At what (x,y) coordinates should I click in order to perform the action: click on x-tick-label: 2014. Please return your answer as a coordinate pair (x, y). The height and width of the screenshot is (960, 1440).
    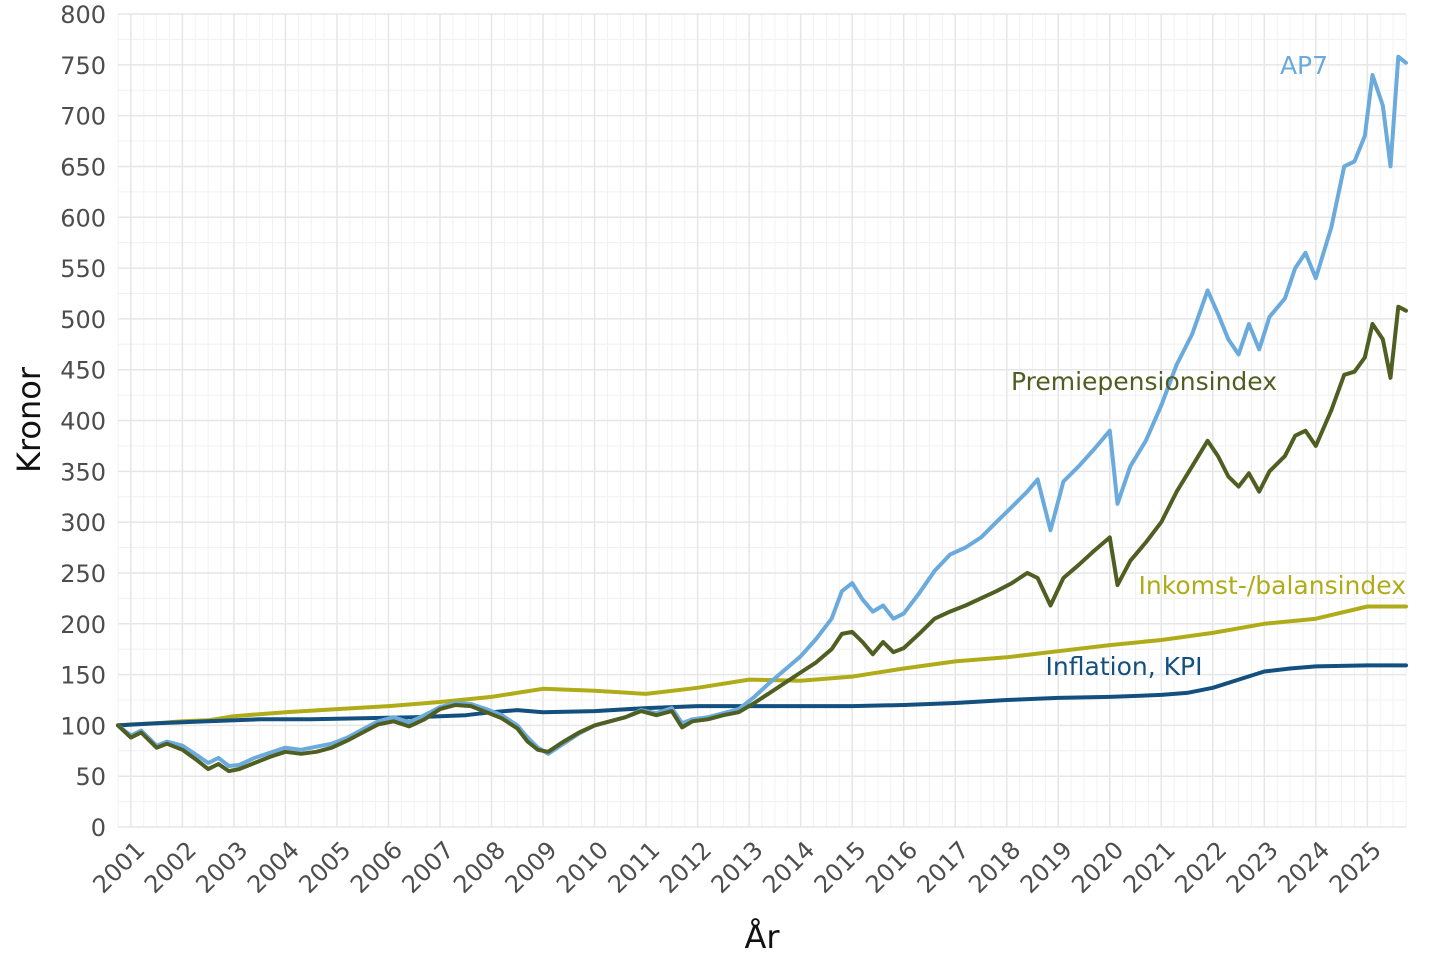
    Looking at the image, I should click on (788, 867).